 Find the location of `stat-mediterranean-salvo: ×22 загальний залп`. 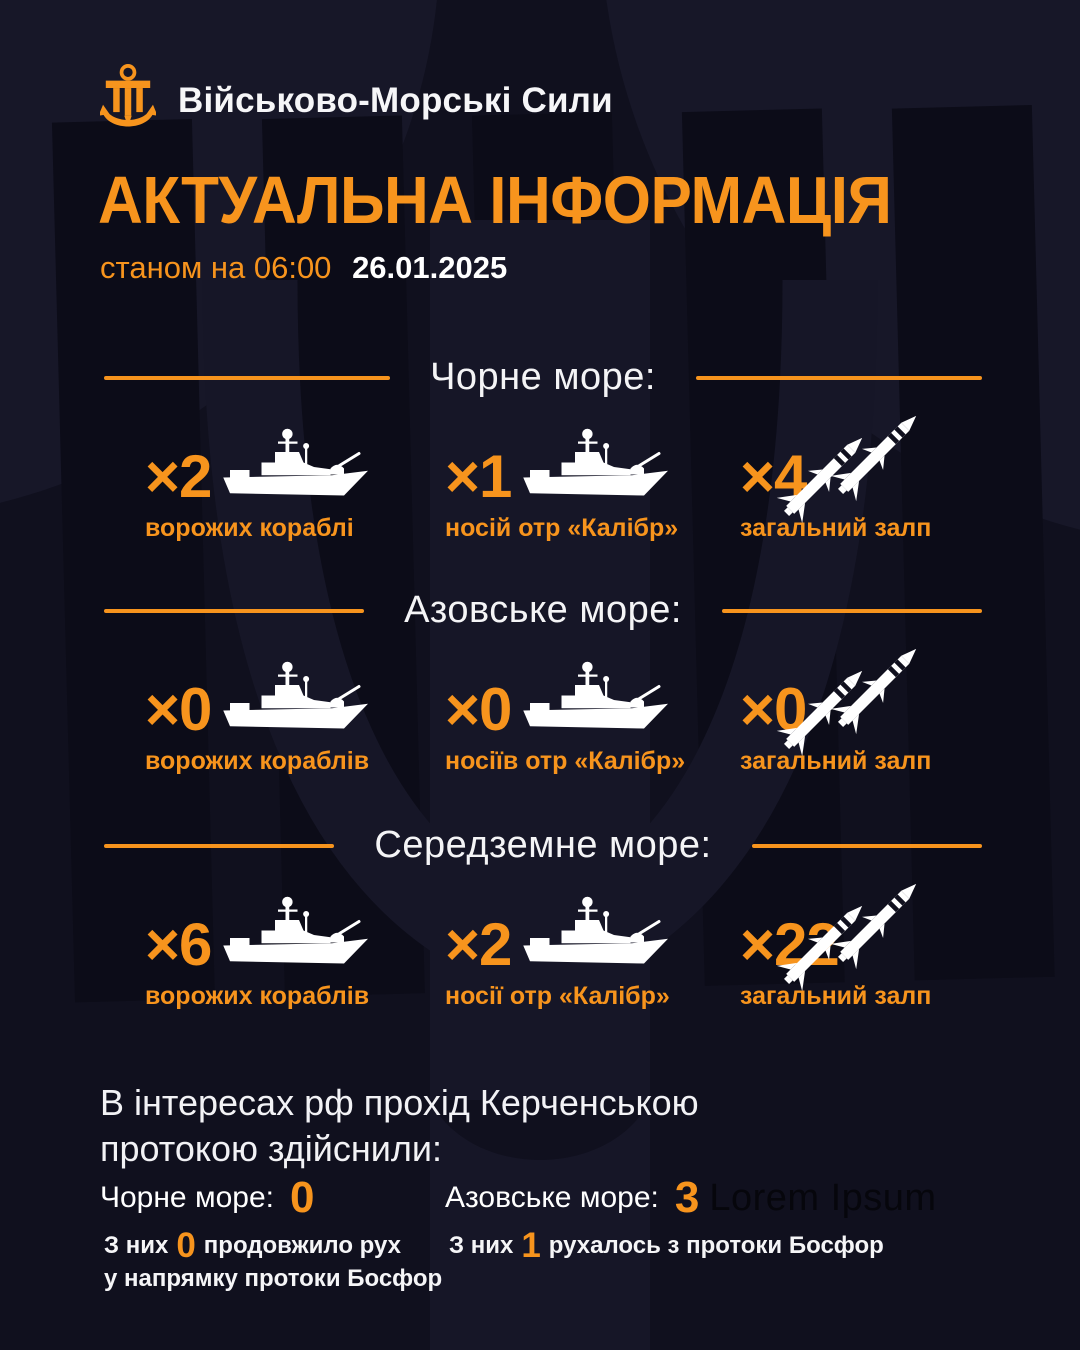

stat-mediterranean-salvo: ×22 загальний залп is located at coordinates (890, 947).